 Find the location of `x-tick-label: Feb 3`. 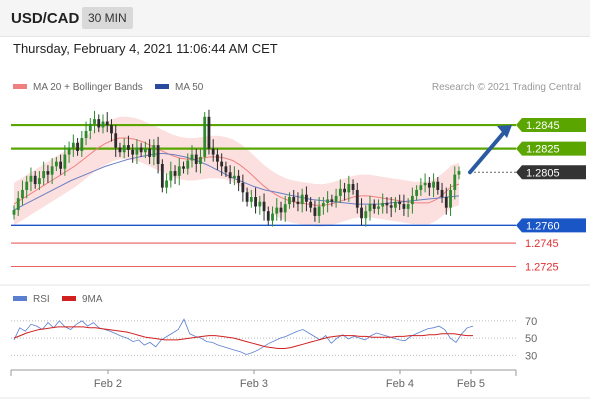

x-tick-label: Feb 3 is located at coordinates (254, 384).